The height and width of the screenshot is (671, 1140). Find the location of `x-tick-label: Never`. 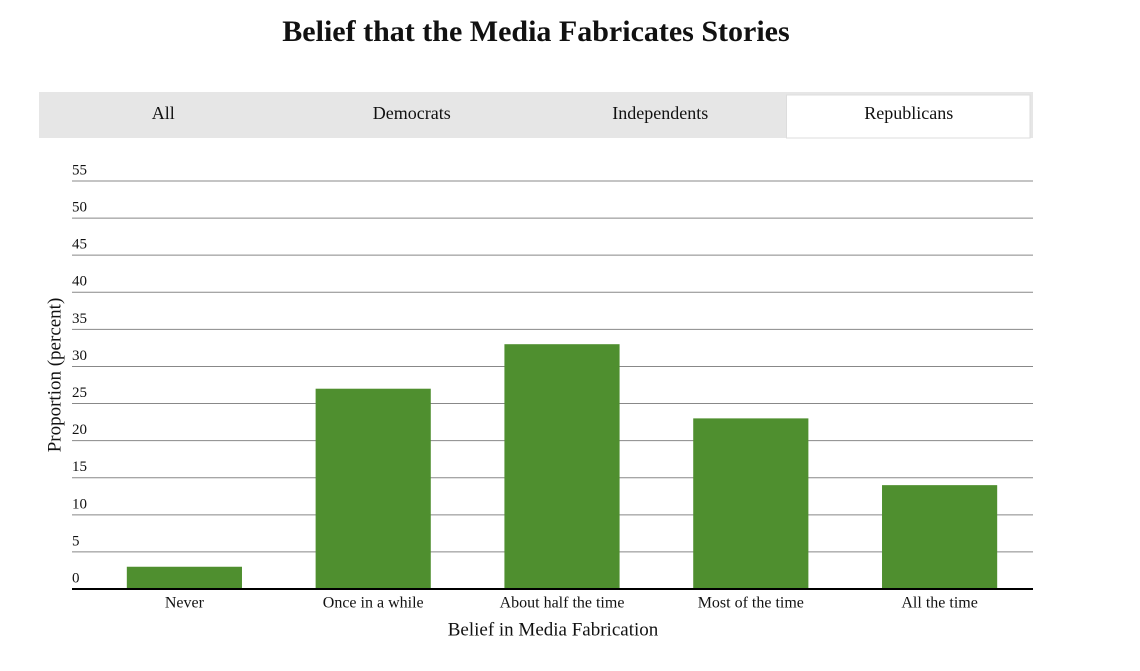

x-tick-label: Never is located at coordinates (185, 603).